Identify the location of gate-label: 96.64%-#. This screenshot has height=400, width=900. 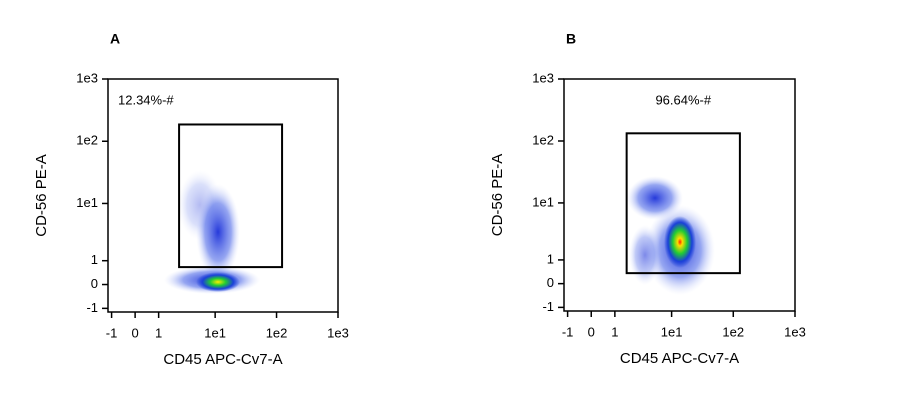
(683, 99).